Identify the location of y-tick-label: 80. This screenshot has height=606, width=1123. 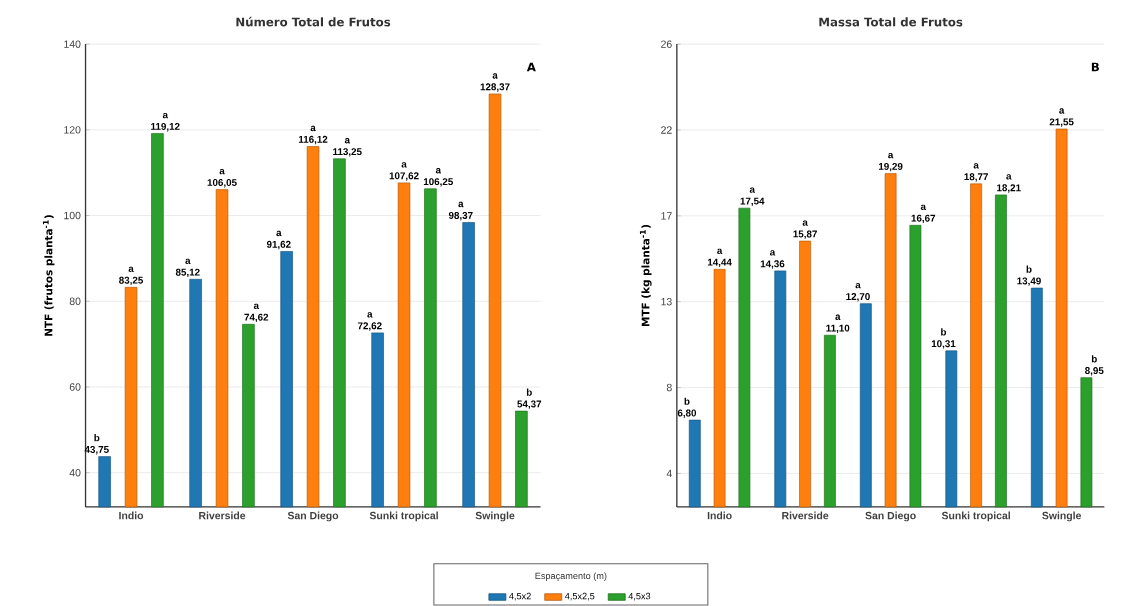
(75, 301).